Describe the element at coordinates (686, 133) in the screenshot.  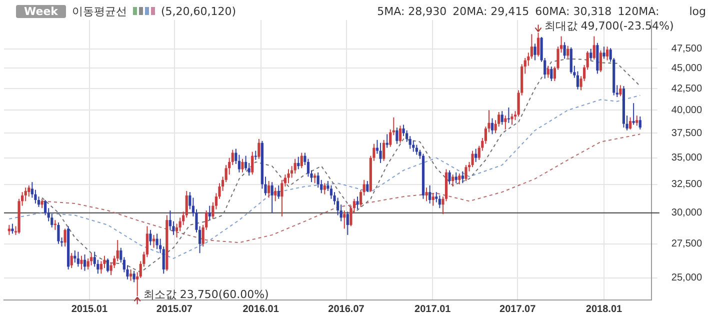
I see `y-tick-label: 37,500` at that location.